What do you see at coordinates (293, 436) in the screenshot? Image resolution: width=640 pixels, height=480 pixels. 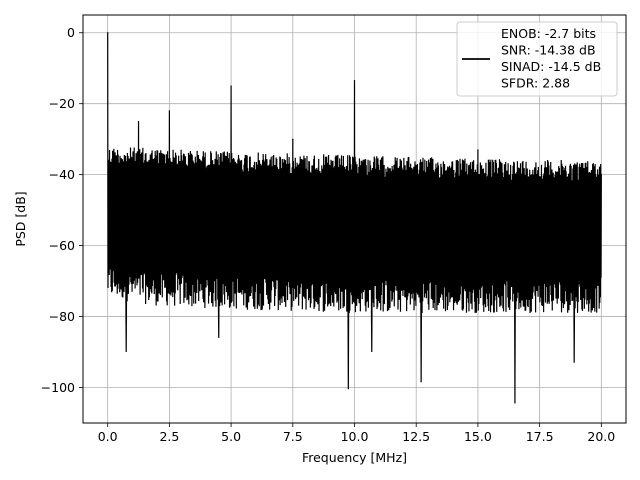 I see `x-tick-label: 7.5` at bounding box center [293, 436].